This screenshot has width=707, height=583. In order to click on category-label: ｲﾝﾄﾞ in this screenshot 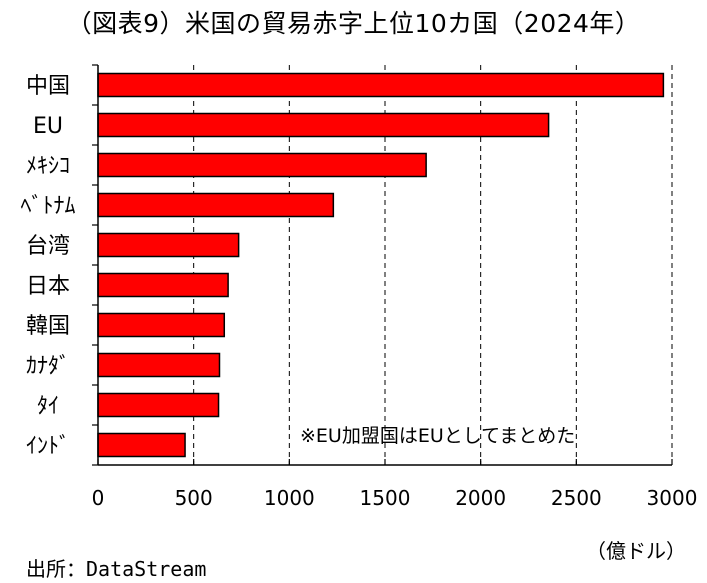, I will do `click(48, 446)`.